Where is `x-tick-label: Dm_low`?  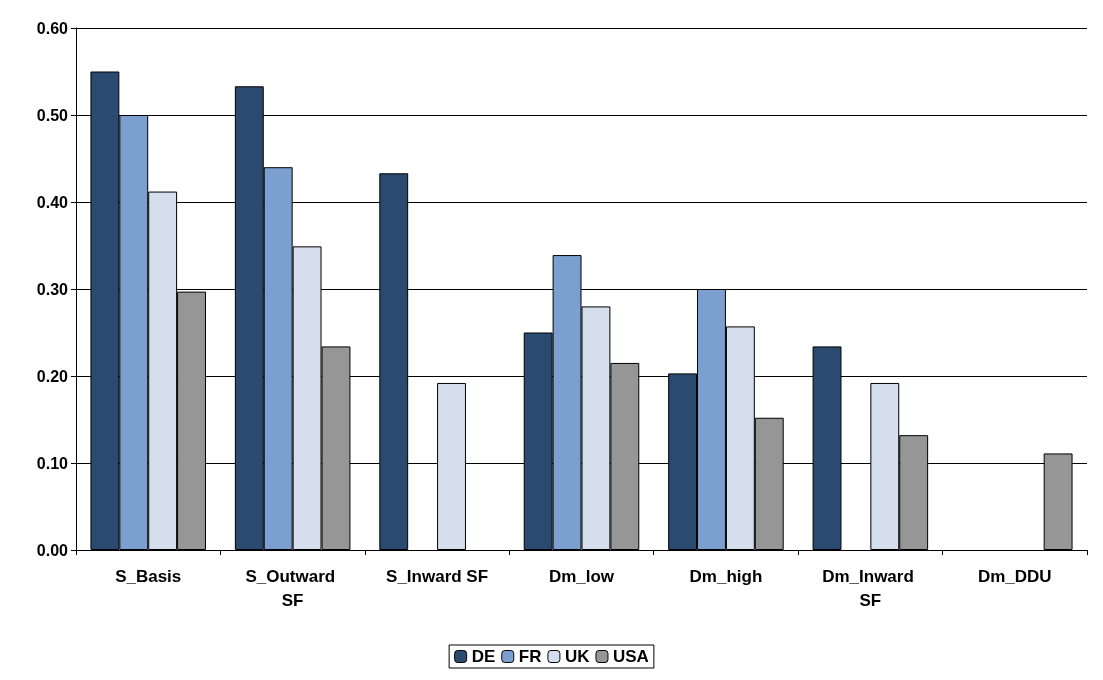
x-tick-label: Dm_low is located at coordinates (581, 576).